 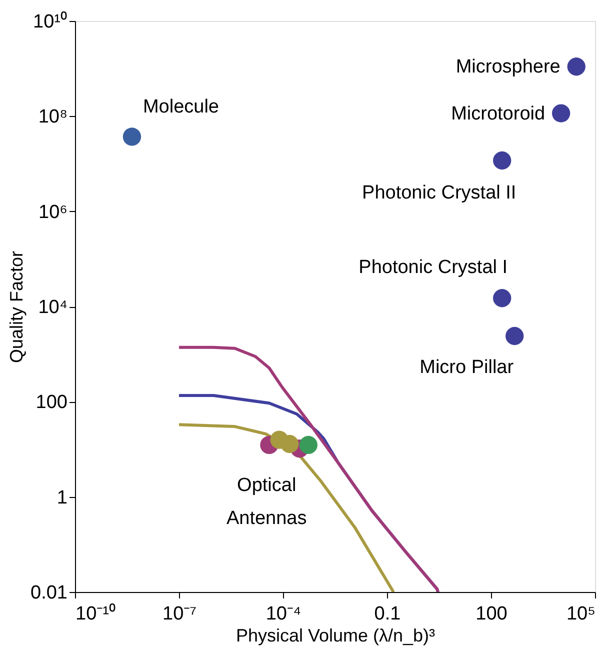 I want to click on x-tick-label: 10⁻⁷, so click(x=179, y=614).